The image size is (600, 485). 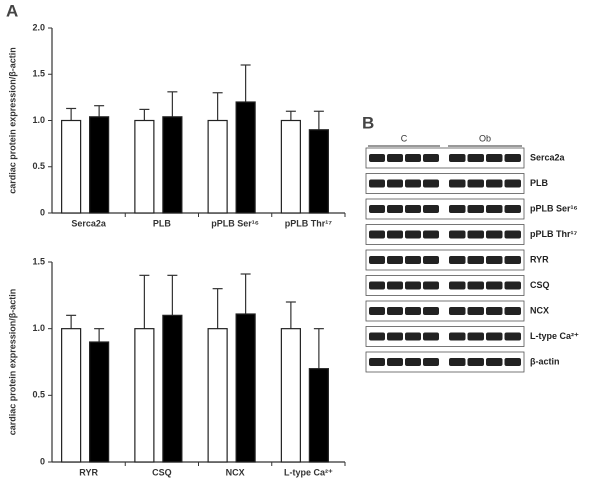 I want to click on panel-label: A, so click(x=12, y=10).